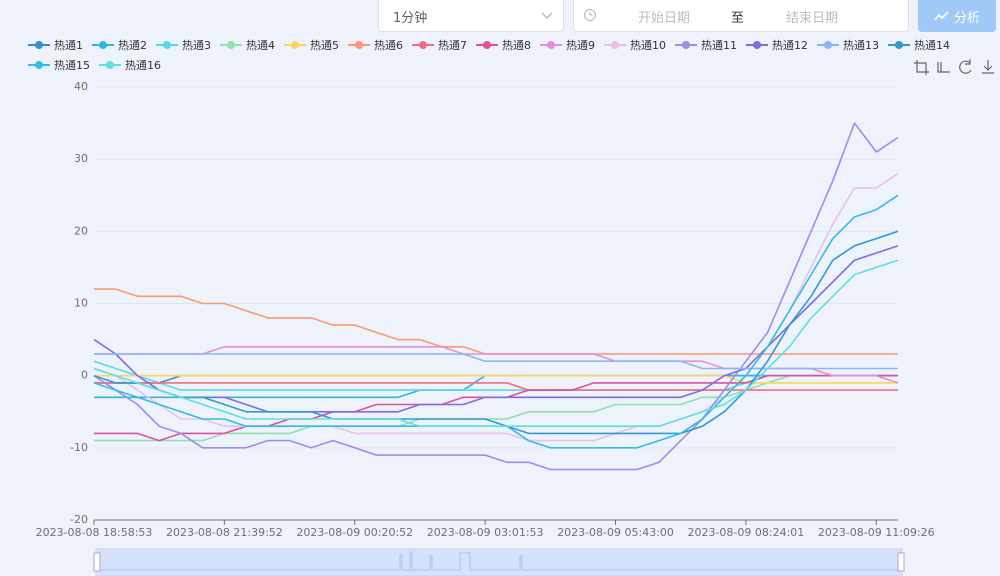  I want to click on legend-item: 热通3, so click(183, 45).